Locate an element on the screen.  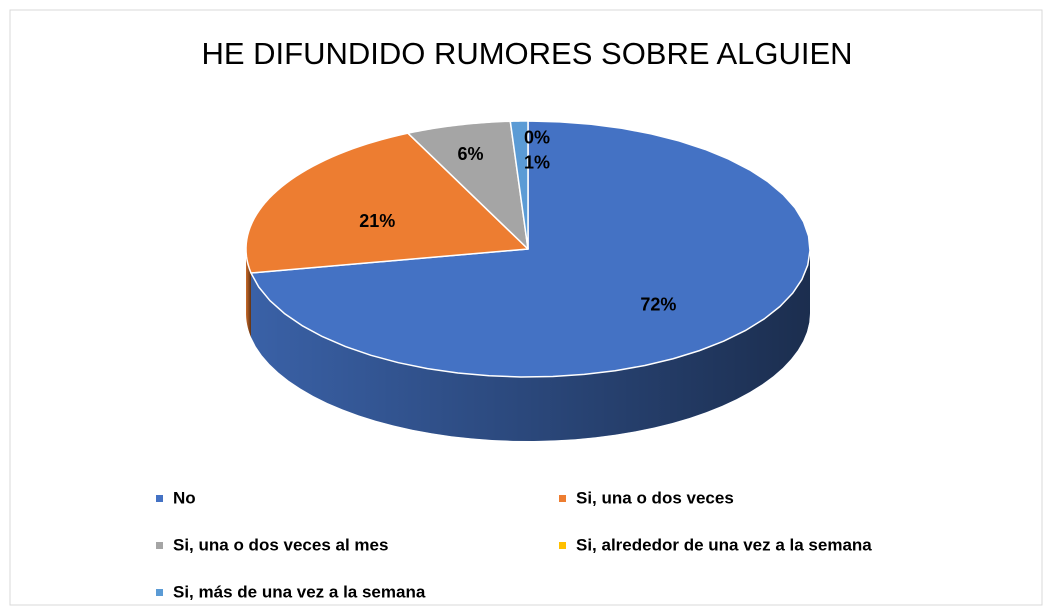
legend-label: No is located at coordinates (184, 497).